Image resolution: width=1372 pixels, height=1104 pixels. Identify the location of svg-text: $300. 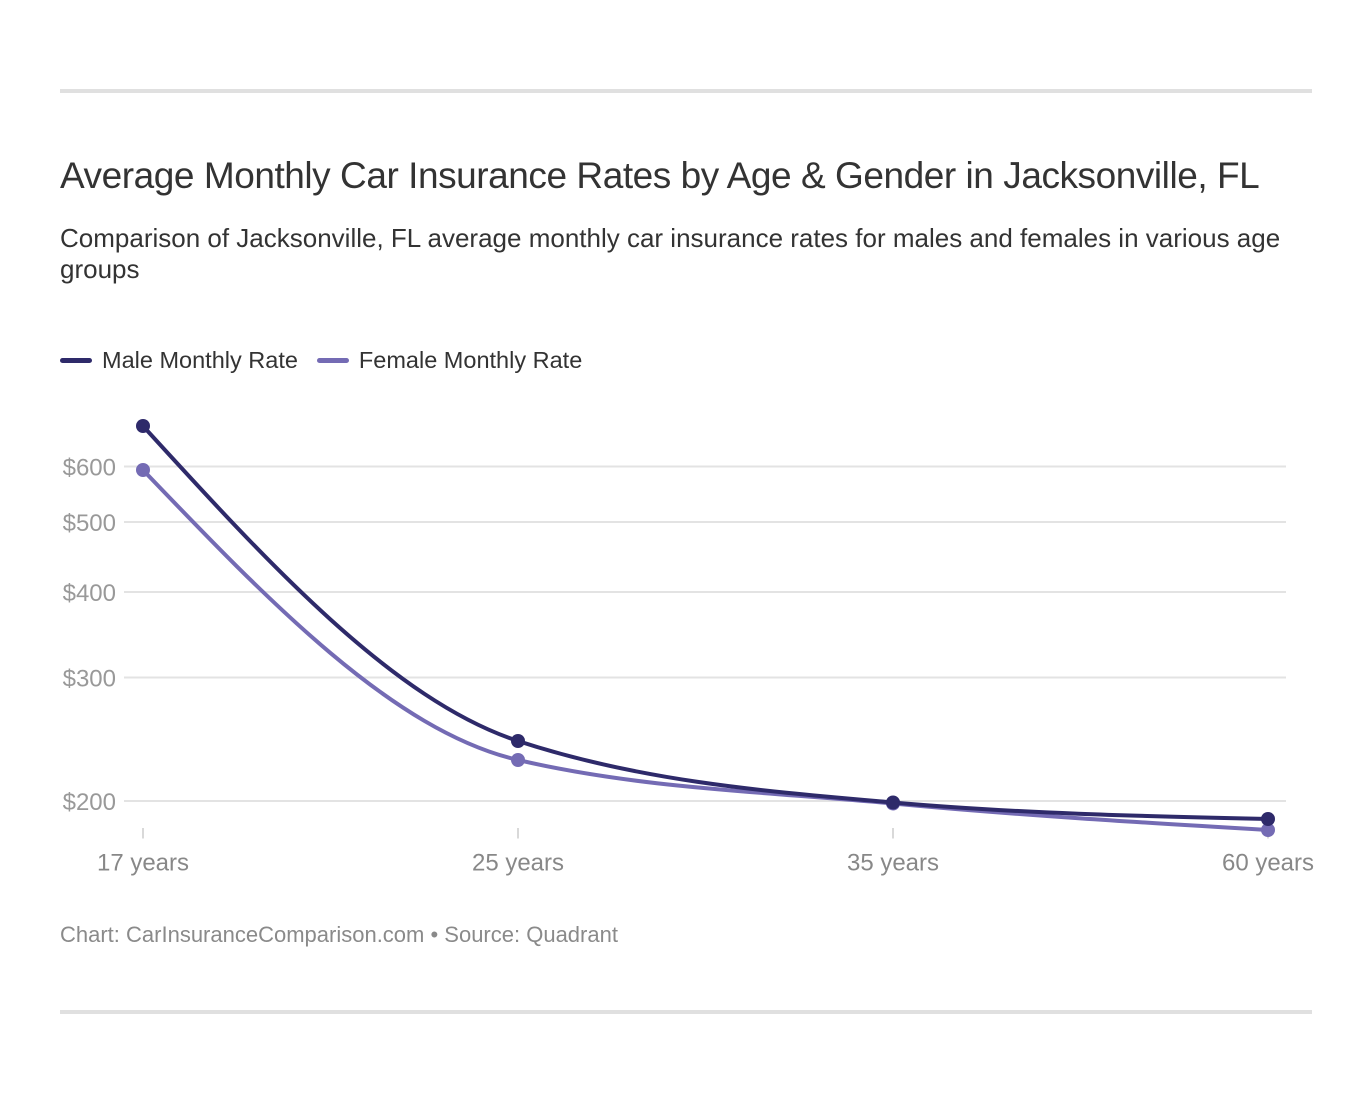
(89, 678).